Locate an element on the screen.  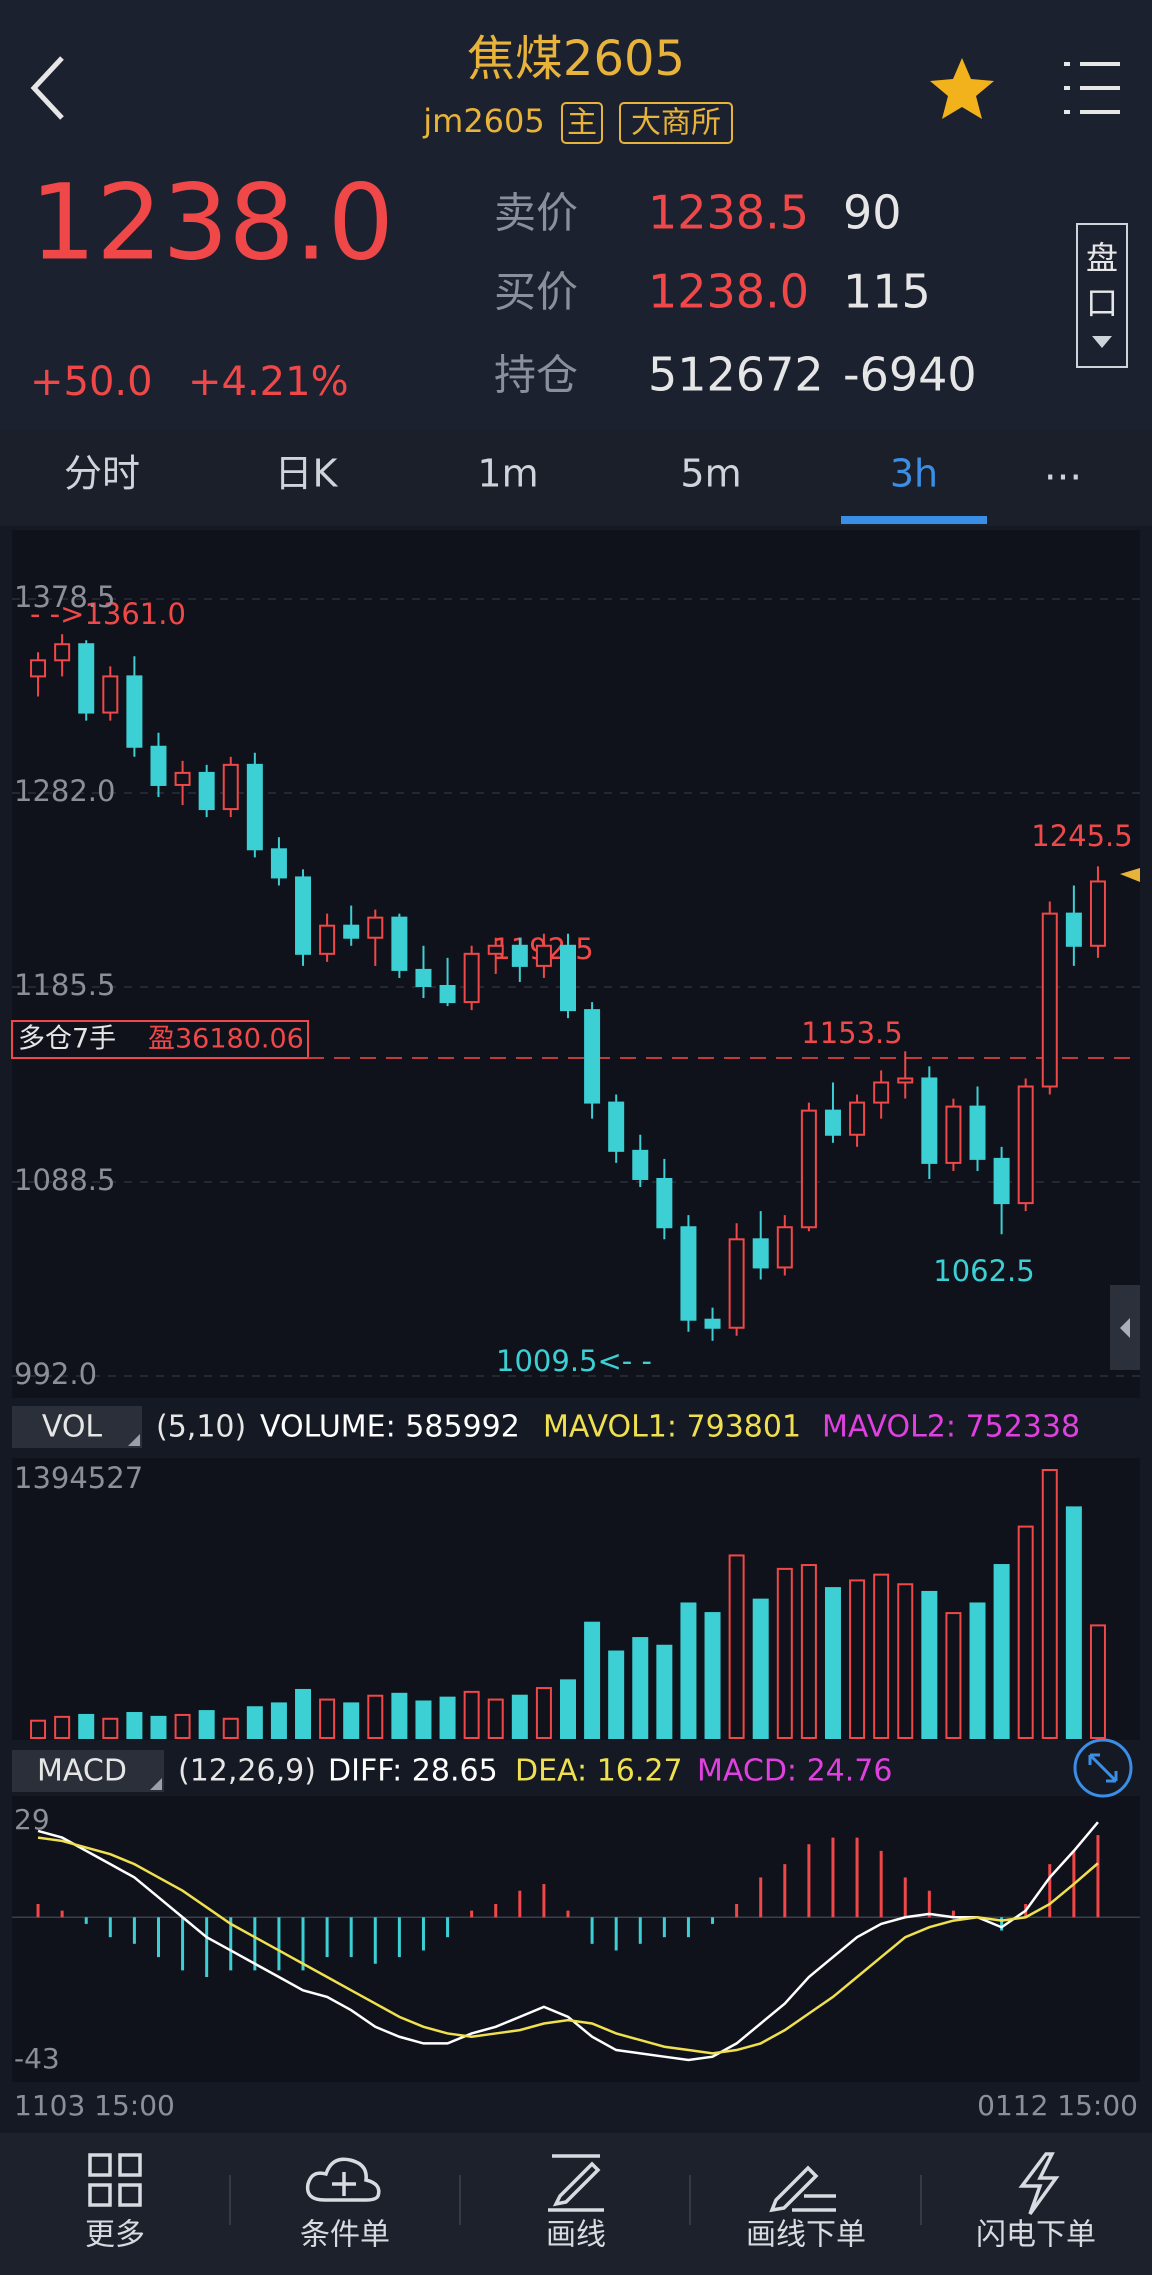
nav-item: 画线 is located at coordinates (576, 2235).